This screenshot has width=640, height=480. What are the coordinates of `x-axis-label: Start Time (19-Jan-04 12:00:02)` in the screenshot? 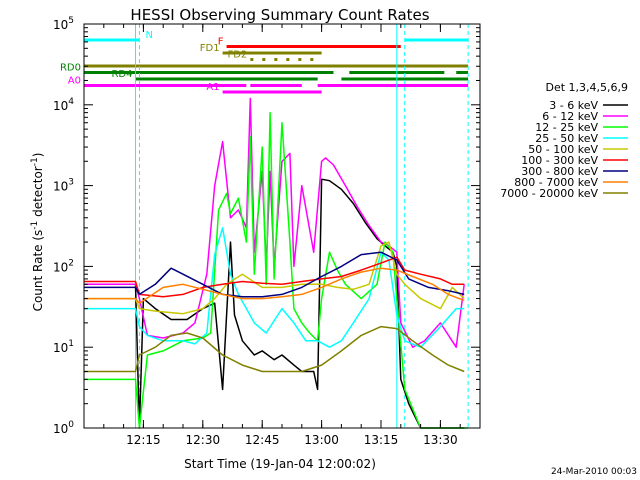 It's located at (280, 464).